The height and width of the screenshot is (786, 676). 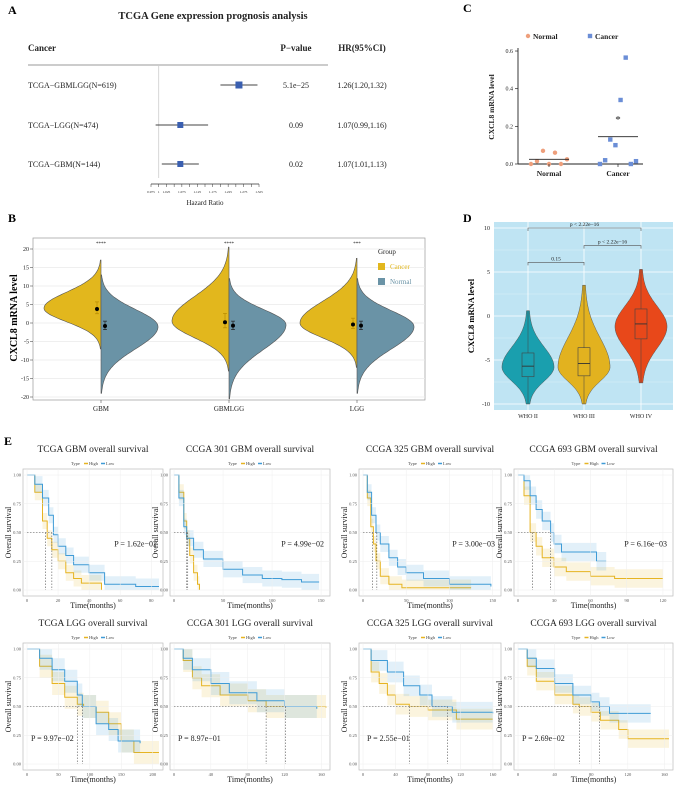 What do you see at coordinates (545, 36) in the screenshot?
I see `legend-label: Normal` at bounding box center [545, 36].